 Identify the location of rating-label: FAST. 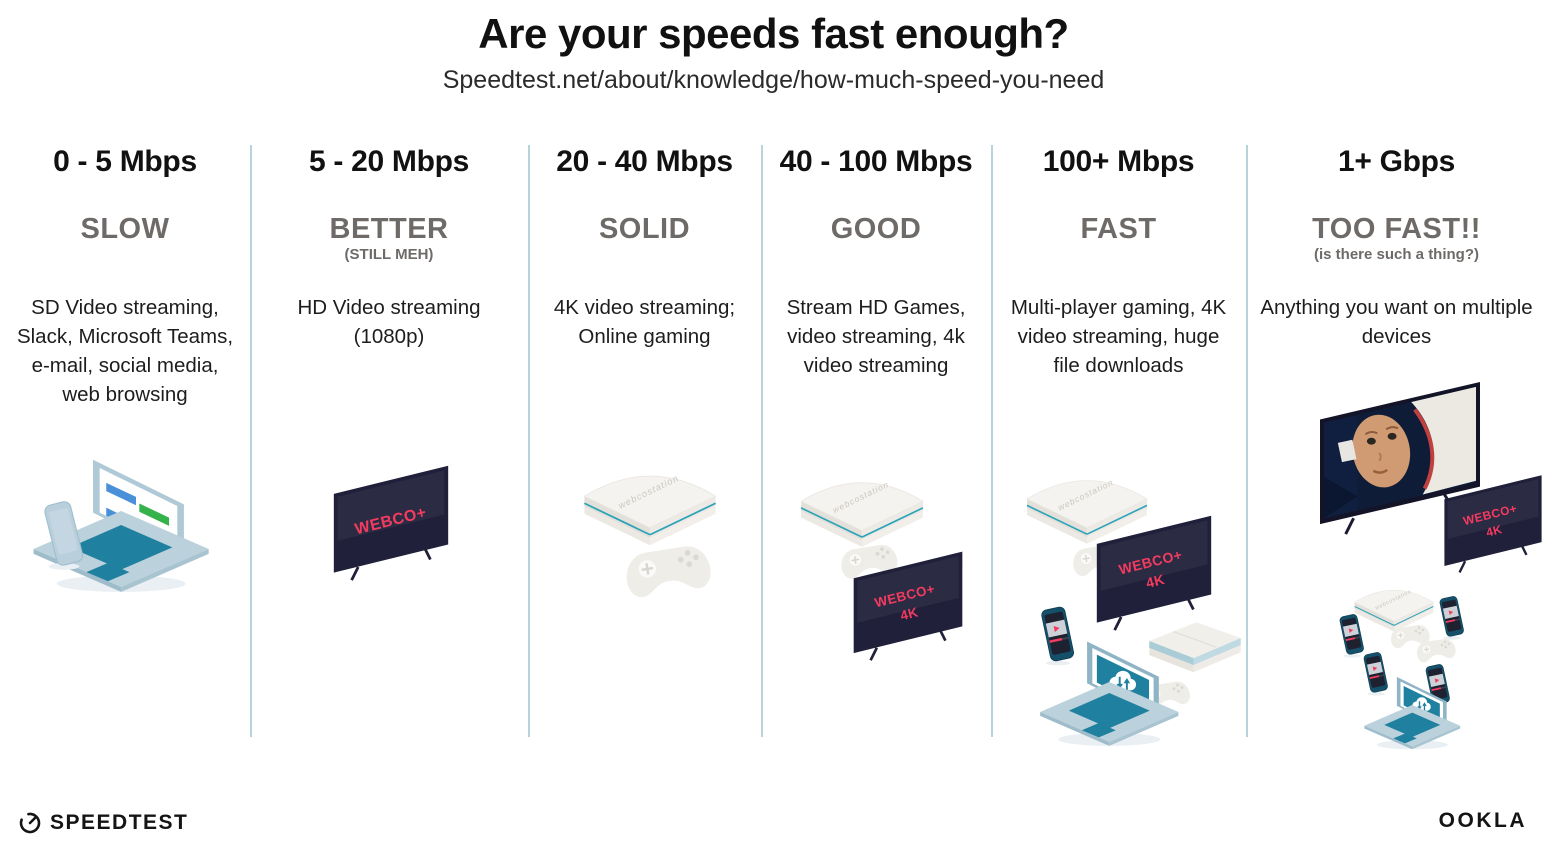
(1118, 229).